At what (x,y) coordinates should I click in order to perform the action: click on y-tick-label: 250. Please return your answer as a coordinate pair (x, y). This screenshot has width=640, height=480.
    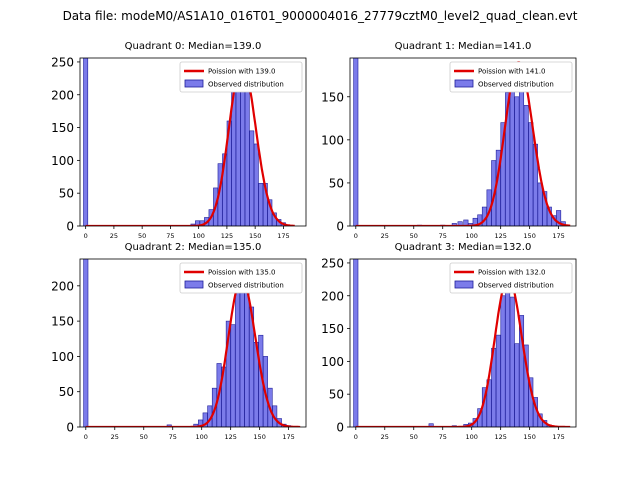
    Looking at the image, I should click on (332, 263).